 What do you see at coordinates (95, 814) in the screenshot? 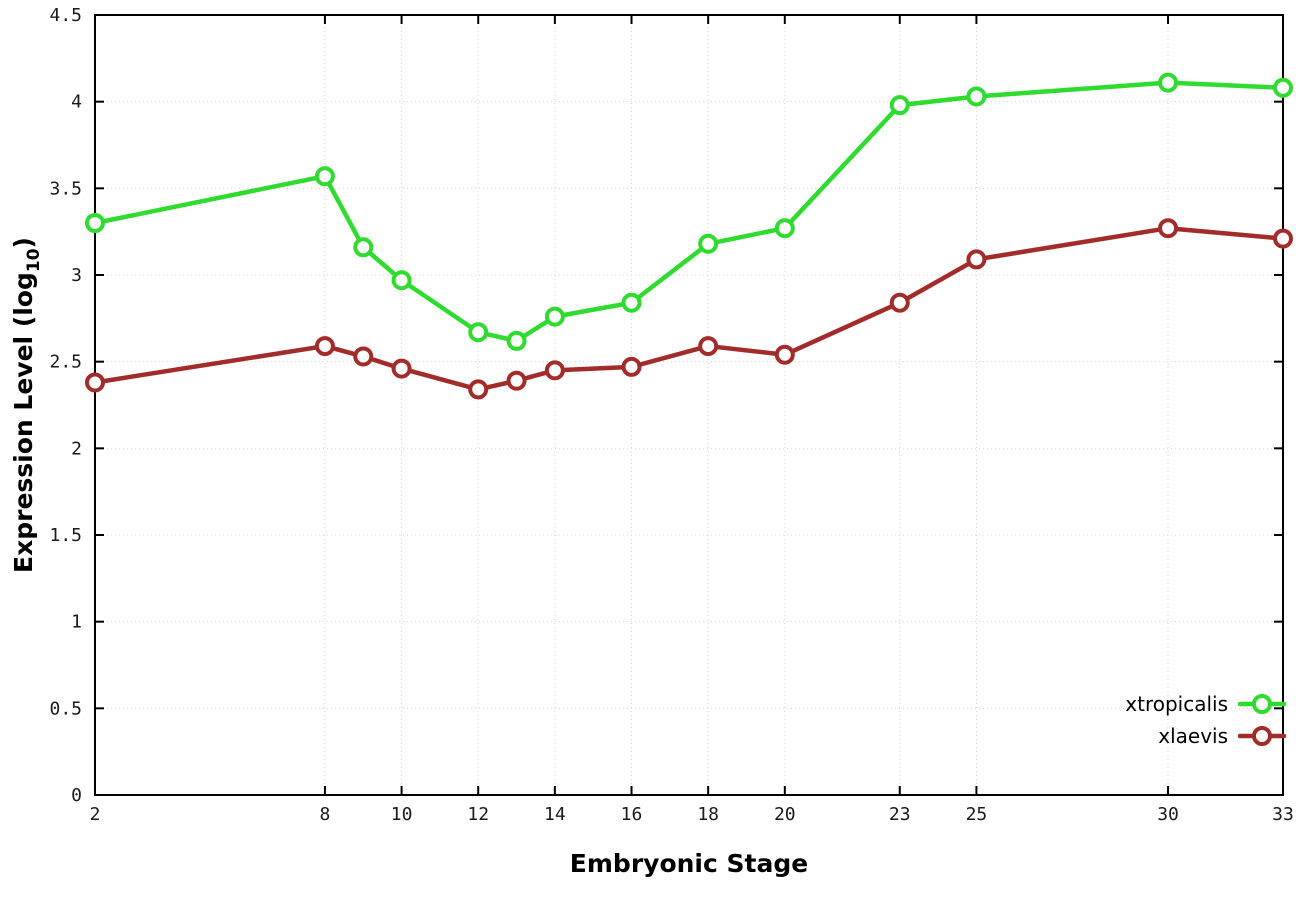
I see `x-tick-label: 2` at bounding box center [95, 814].